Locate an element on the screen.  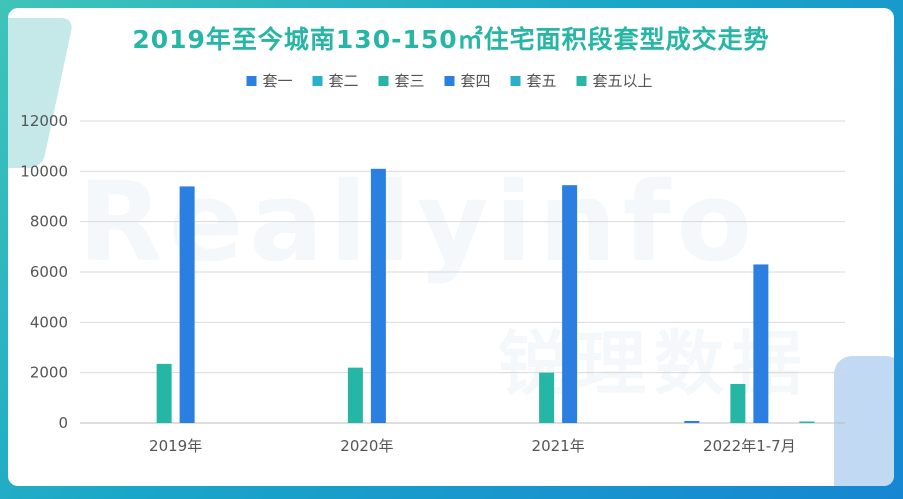
y-tick-label: 0 is located at coordinates (63, 423).